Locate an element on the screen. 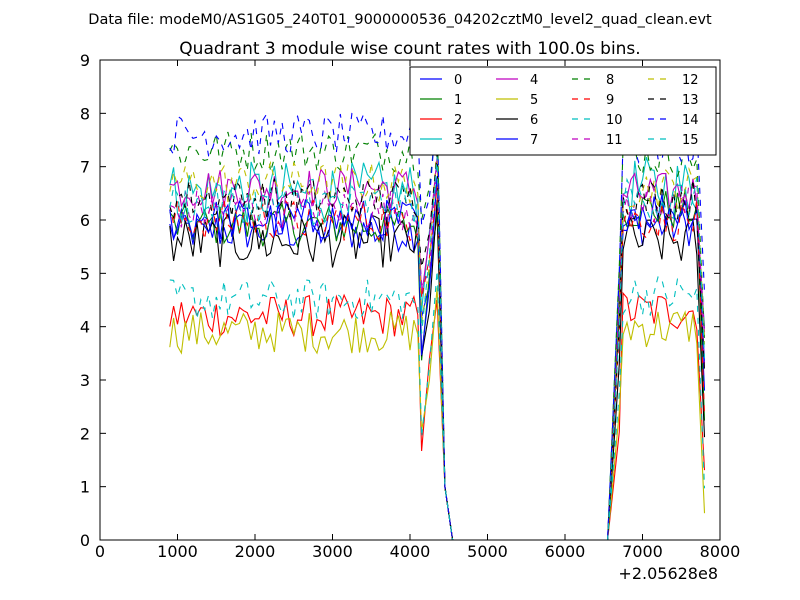  x-tick-label: 6000 is located at coordinates (565, 551).